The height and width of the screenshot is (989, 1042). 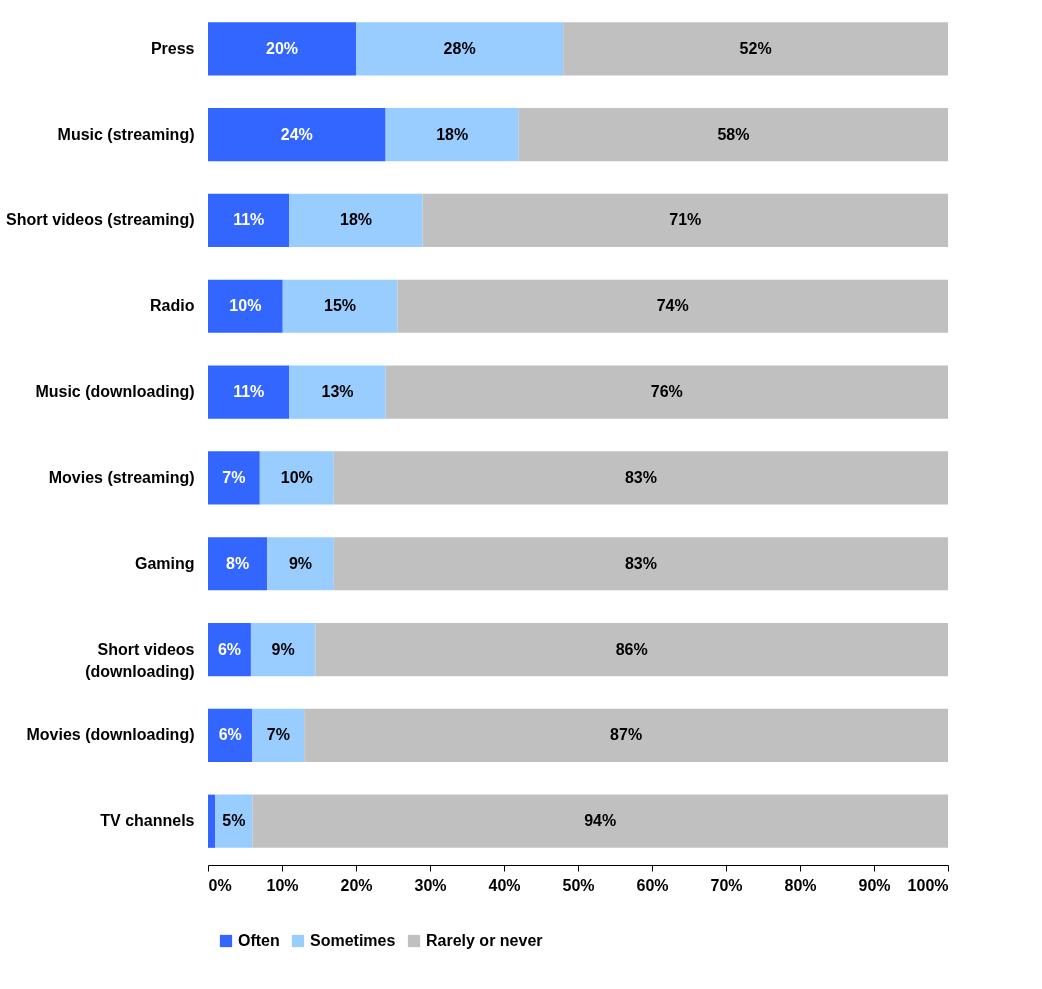 I want to click on data-label: 71%, so click(x=685, y=220).